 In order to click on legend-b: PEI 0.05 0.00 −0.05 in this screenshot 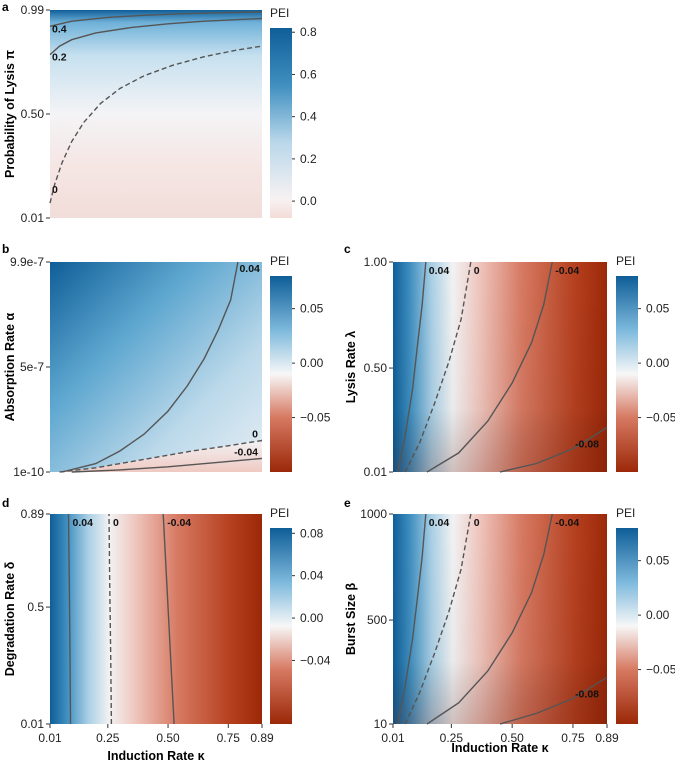, I will do `click(300, 363)`.